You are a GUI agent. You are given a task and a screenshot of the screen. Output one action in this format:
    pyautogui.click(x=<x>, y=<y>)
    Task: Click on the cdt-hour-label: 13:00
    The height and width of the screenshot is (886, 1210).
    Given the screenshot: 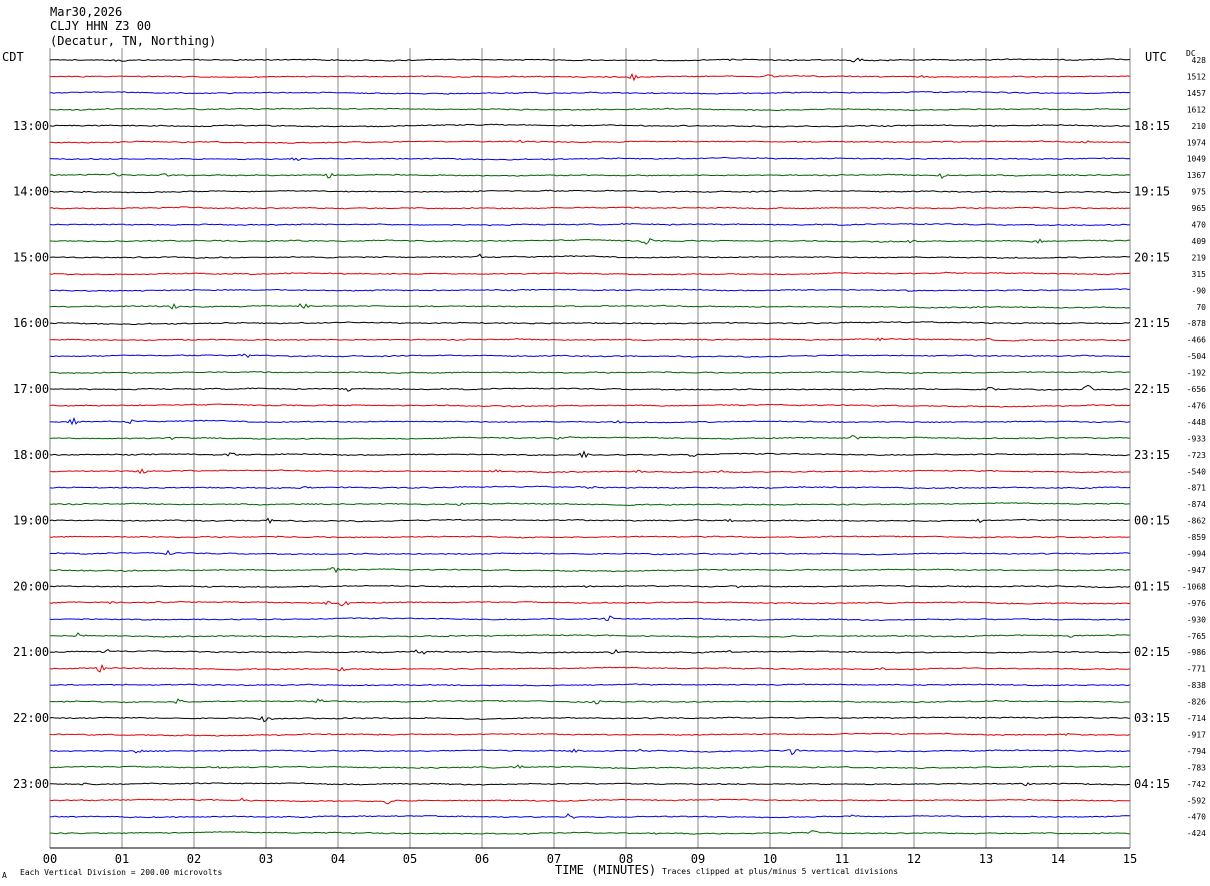 What is the action you would take?
    pyautogui.click(x=31, y=126)
    